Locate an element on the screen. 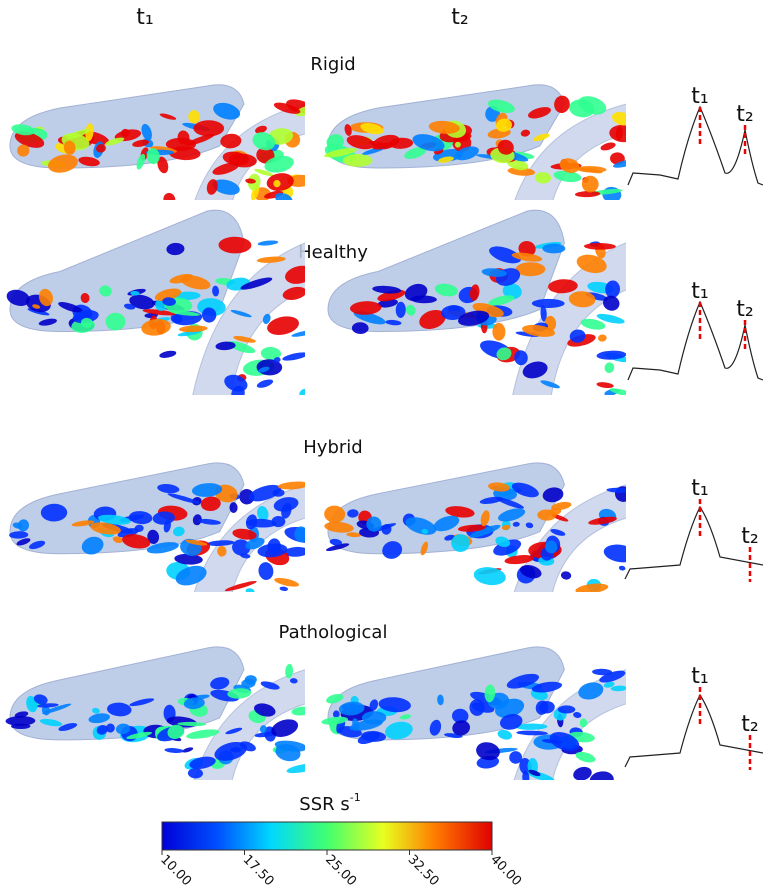 Image resolution: width=765 pixels, height=895 pixels. column-header: t₁ is located at coordinates (144, 17).